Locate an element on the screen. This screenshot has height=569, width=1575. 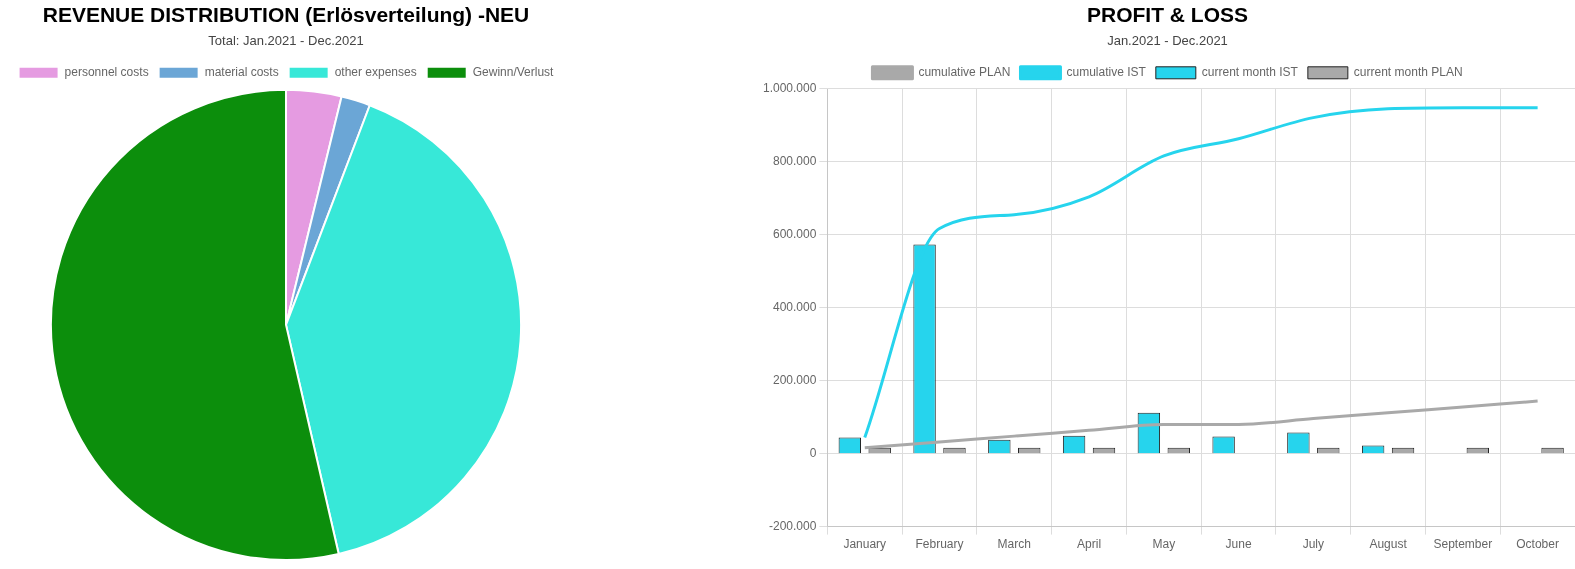
y-tick-label: 600.000 is located at coordinates (794, 234).